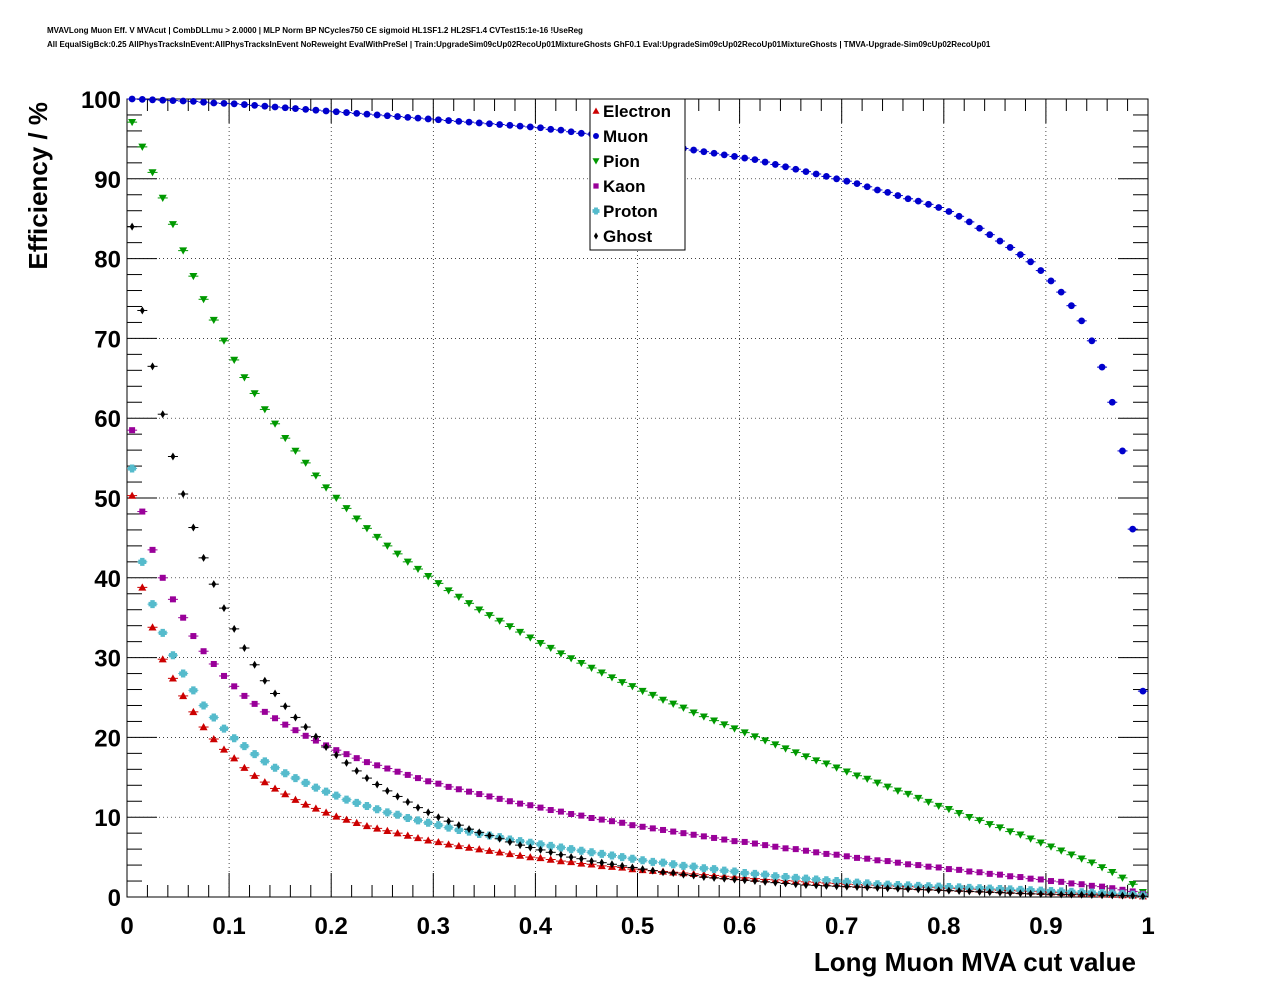  What do you see at coordinates (1045, 926) in the screenshot?
I see `x-tick-label: 0.9` at bounding box center [1045, 926].